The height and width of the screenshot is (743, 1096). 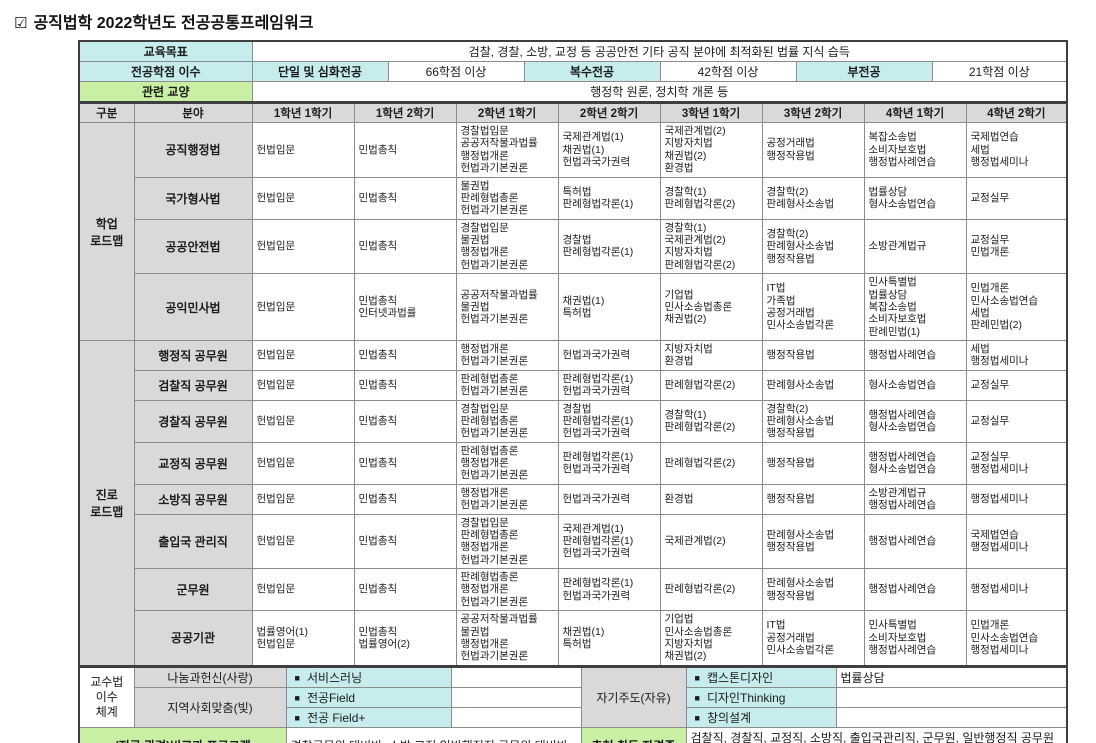 I want to click on course-cell: 행정법세미나, so click(x=1016, y=499).